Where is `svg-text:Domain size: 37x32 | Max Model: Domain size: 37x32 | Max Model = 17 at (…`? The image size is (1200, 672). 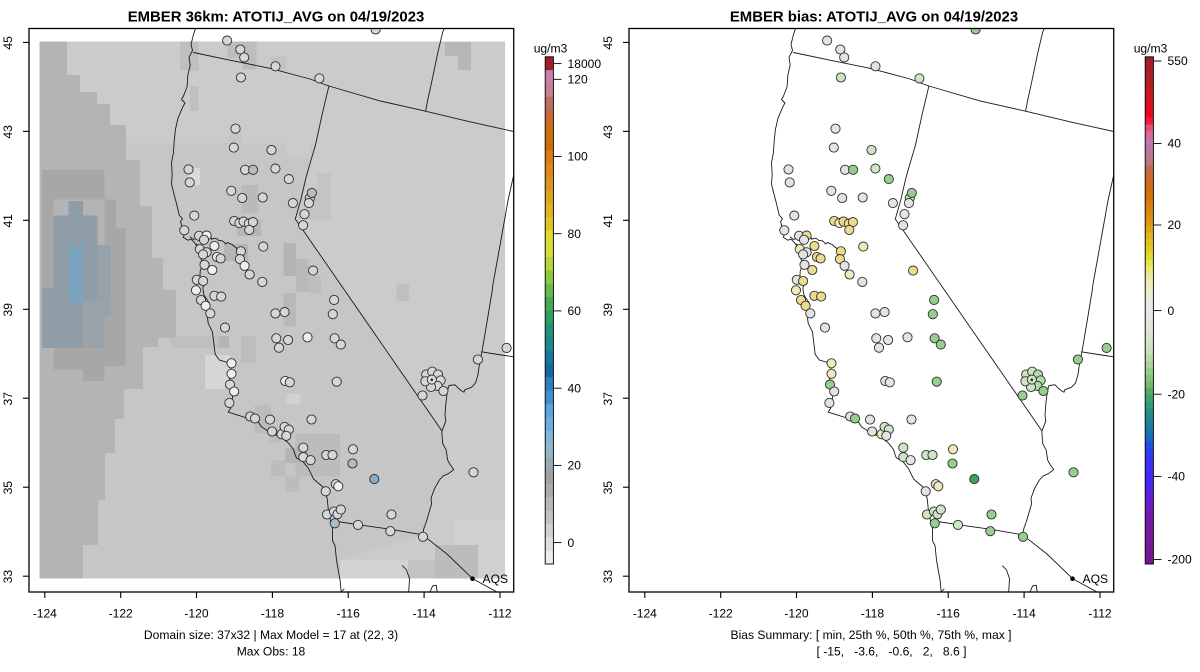 svg-text:Domain size: 37x32 | Max Model: Domain size: 37x32 | Max Model = 17 at (… is located at coordinates (271, 635).